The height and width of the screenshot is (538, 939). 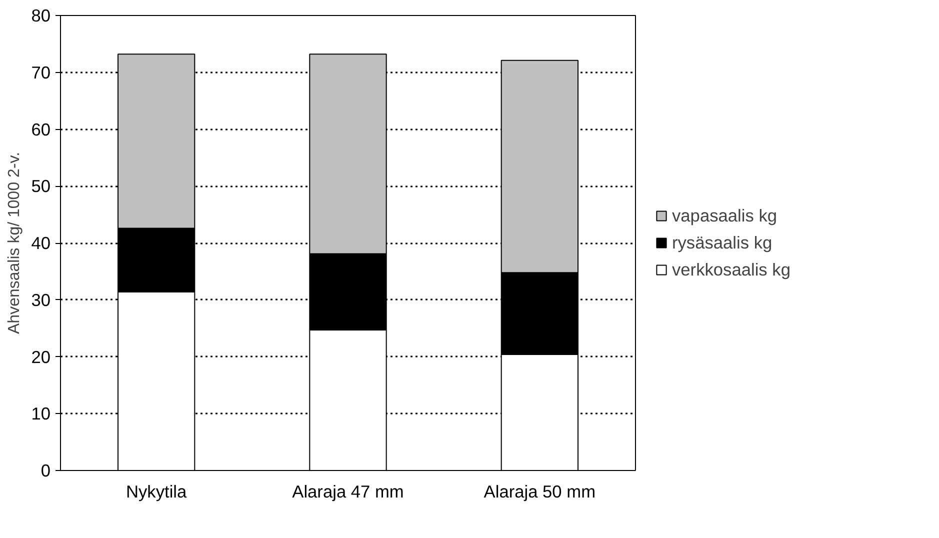 What do you see at coordinates (157, 492) in the screenshot?
I see `x-tick-label: Nykytila` at bounding box center [157, 492].